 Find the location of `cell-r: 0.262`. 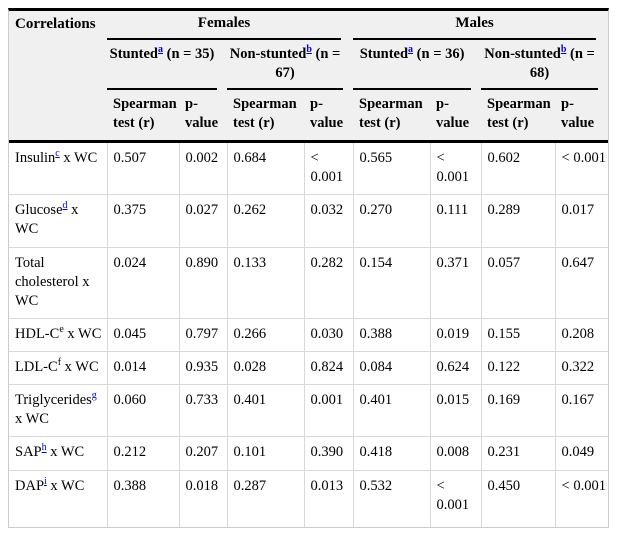

cell-r: 0.262 is located at coordinates (266, 221).